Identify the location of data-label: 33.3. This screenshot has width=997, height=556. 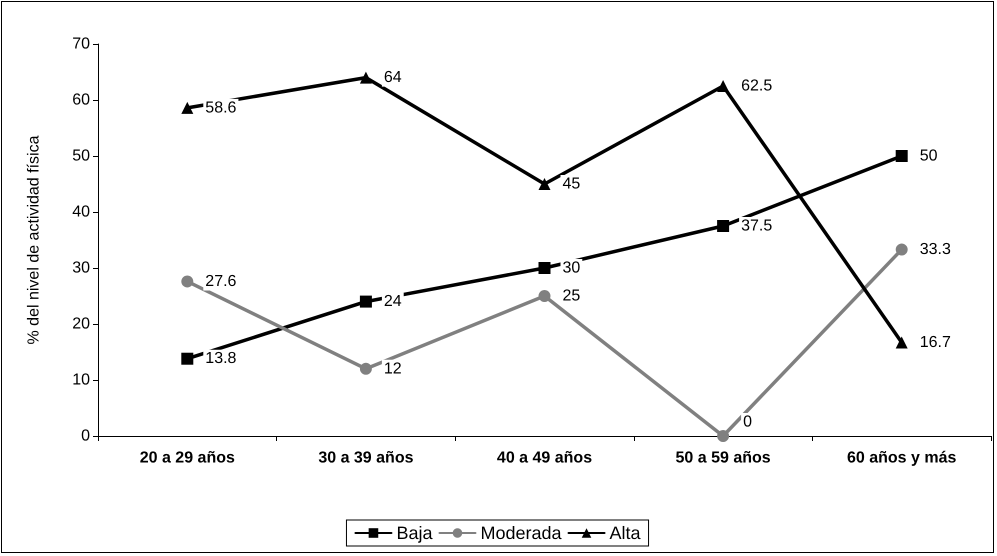
(935, 249).